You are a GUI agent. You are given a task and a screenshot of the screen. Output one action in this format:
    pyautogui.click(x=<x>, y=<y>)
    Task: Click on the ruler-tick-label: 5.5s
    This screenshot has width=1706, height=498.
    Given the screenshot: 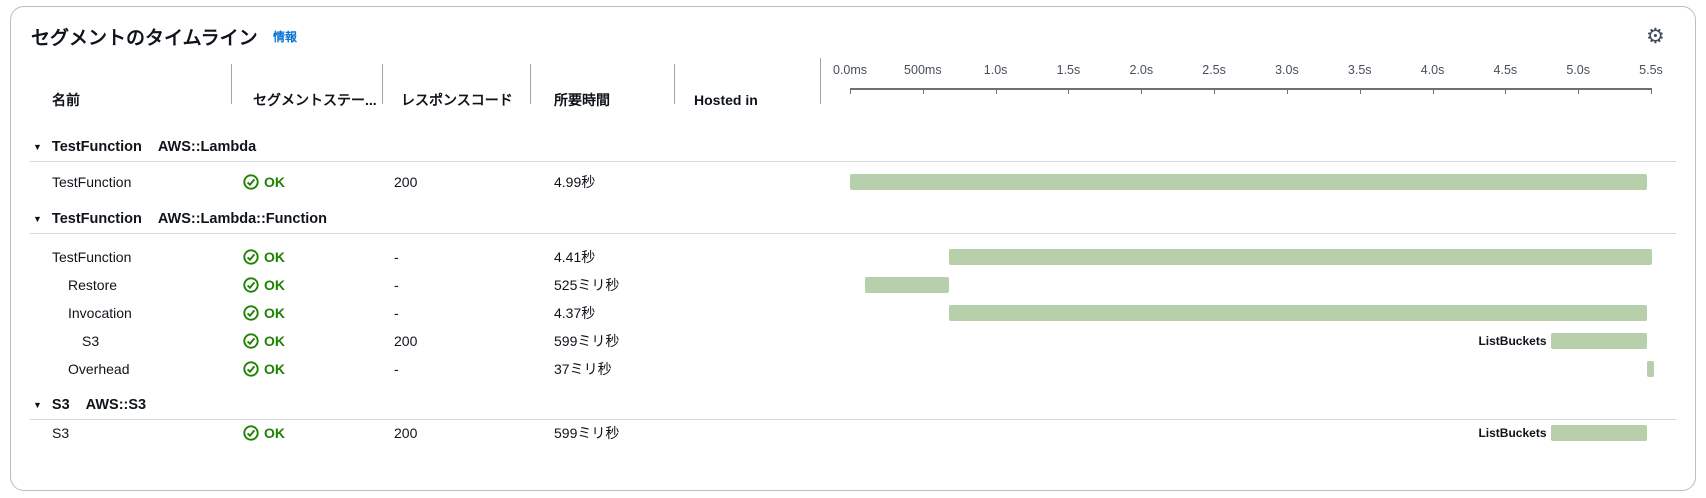 What is the action you would take?
    pyautogui.click(x=1651, y=70)
    